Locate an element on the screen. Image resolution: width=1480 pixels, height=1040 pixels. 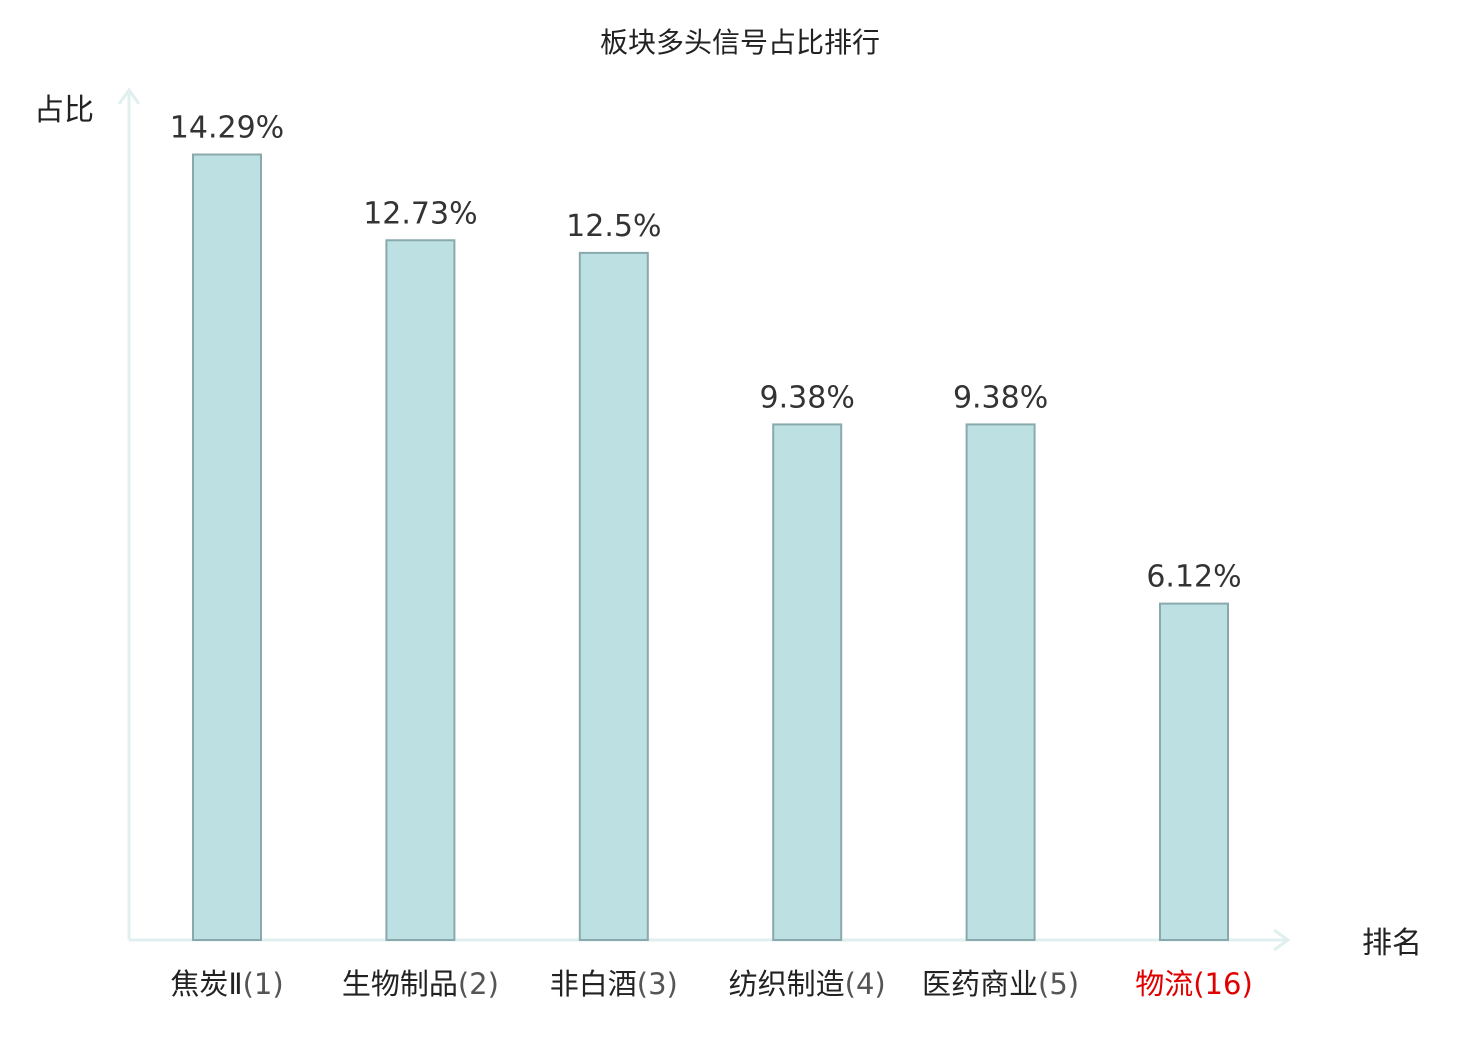
y-axis-title: 占比 is located at coordinates (64, 110).